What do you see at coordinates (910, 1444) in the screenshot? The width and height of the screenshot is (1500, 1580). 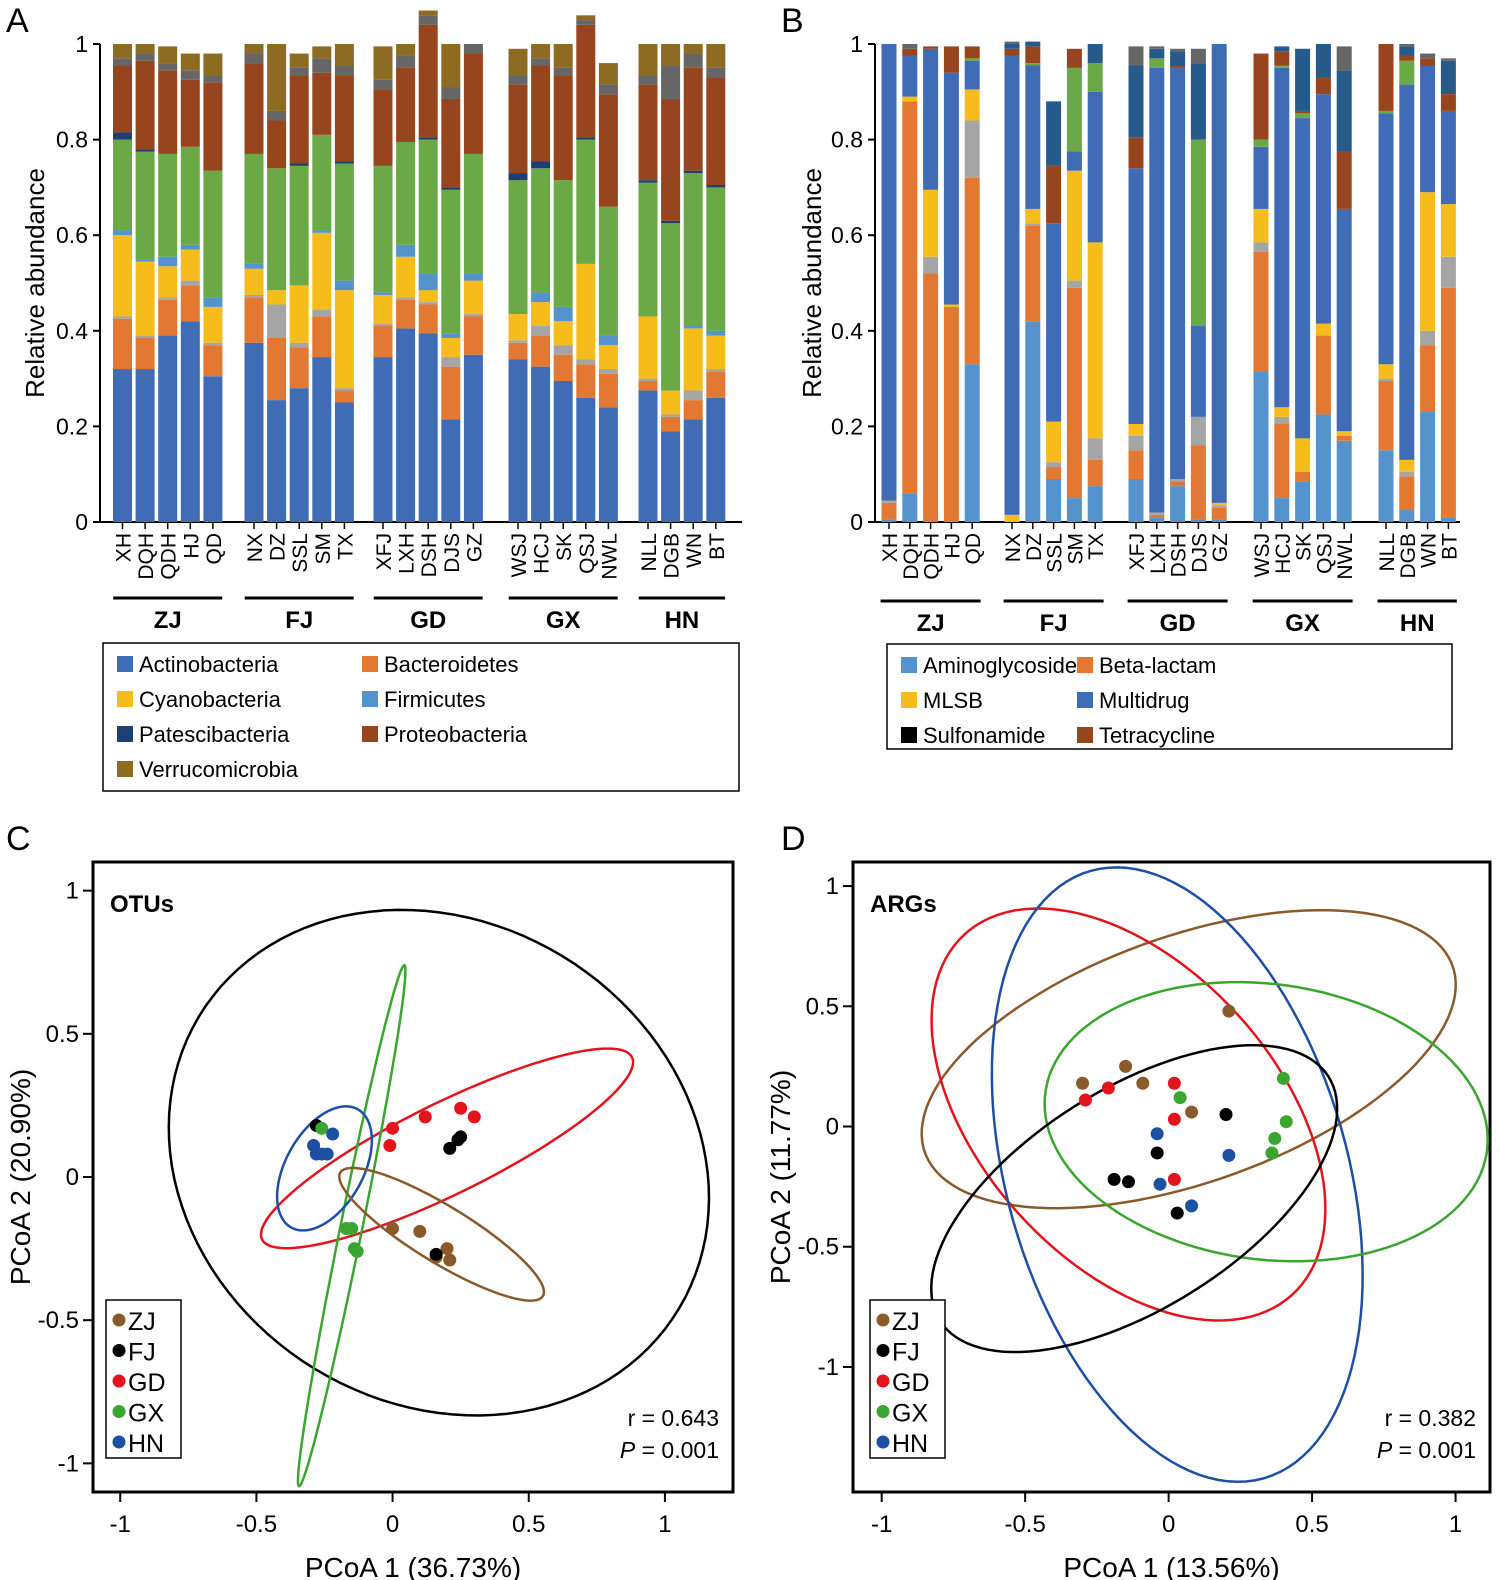 I see `legend-label: HN` at bounding box center [910, 1444].